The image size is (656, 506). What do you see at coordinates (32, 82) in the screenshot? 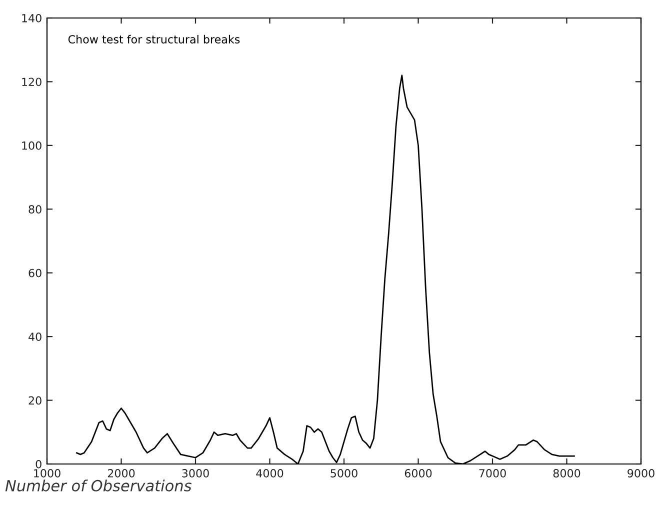
I see `y-tick-label: 120` at bounding box center [32, 82].